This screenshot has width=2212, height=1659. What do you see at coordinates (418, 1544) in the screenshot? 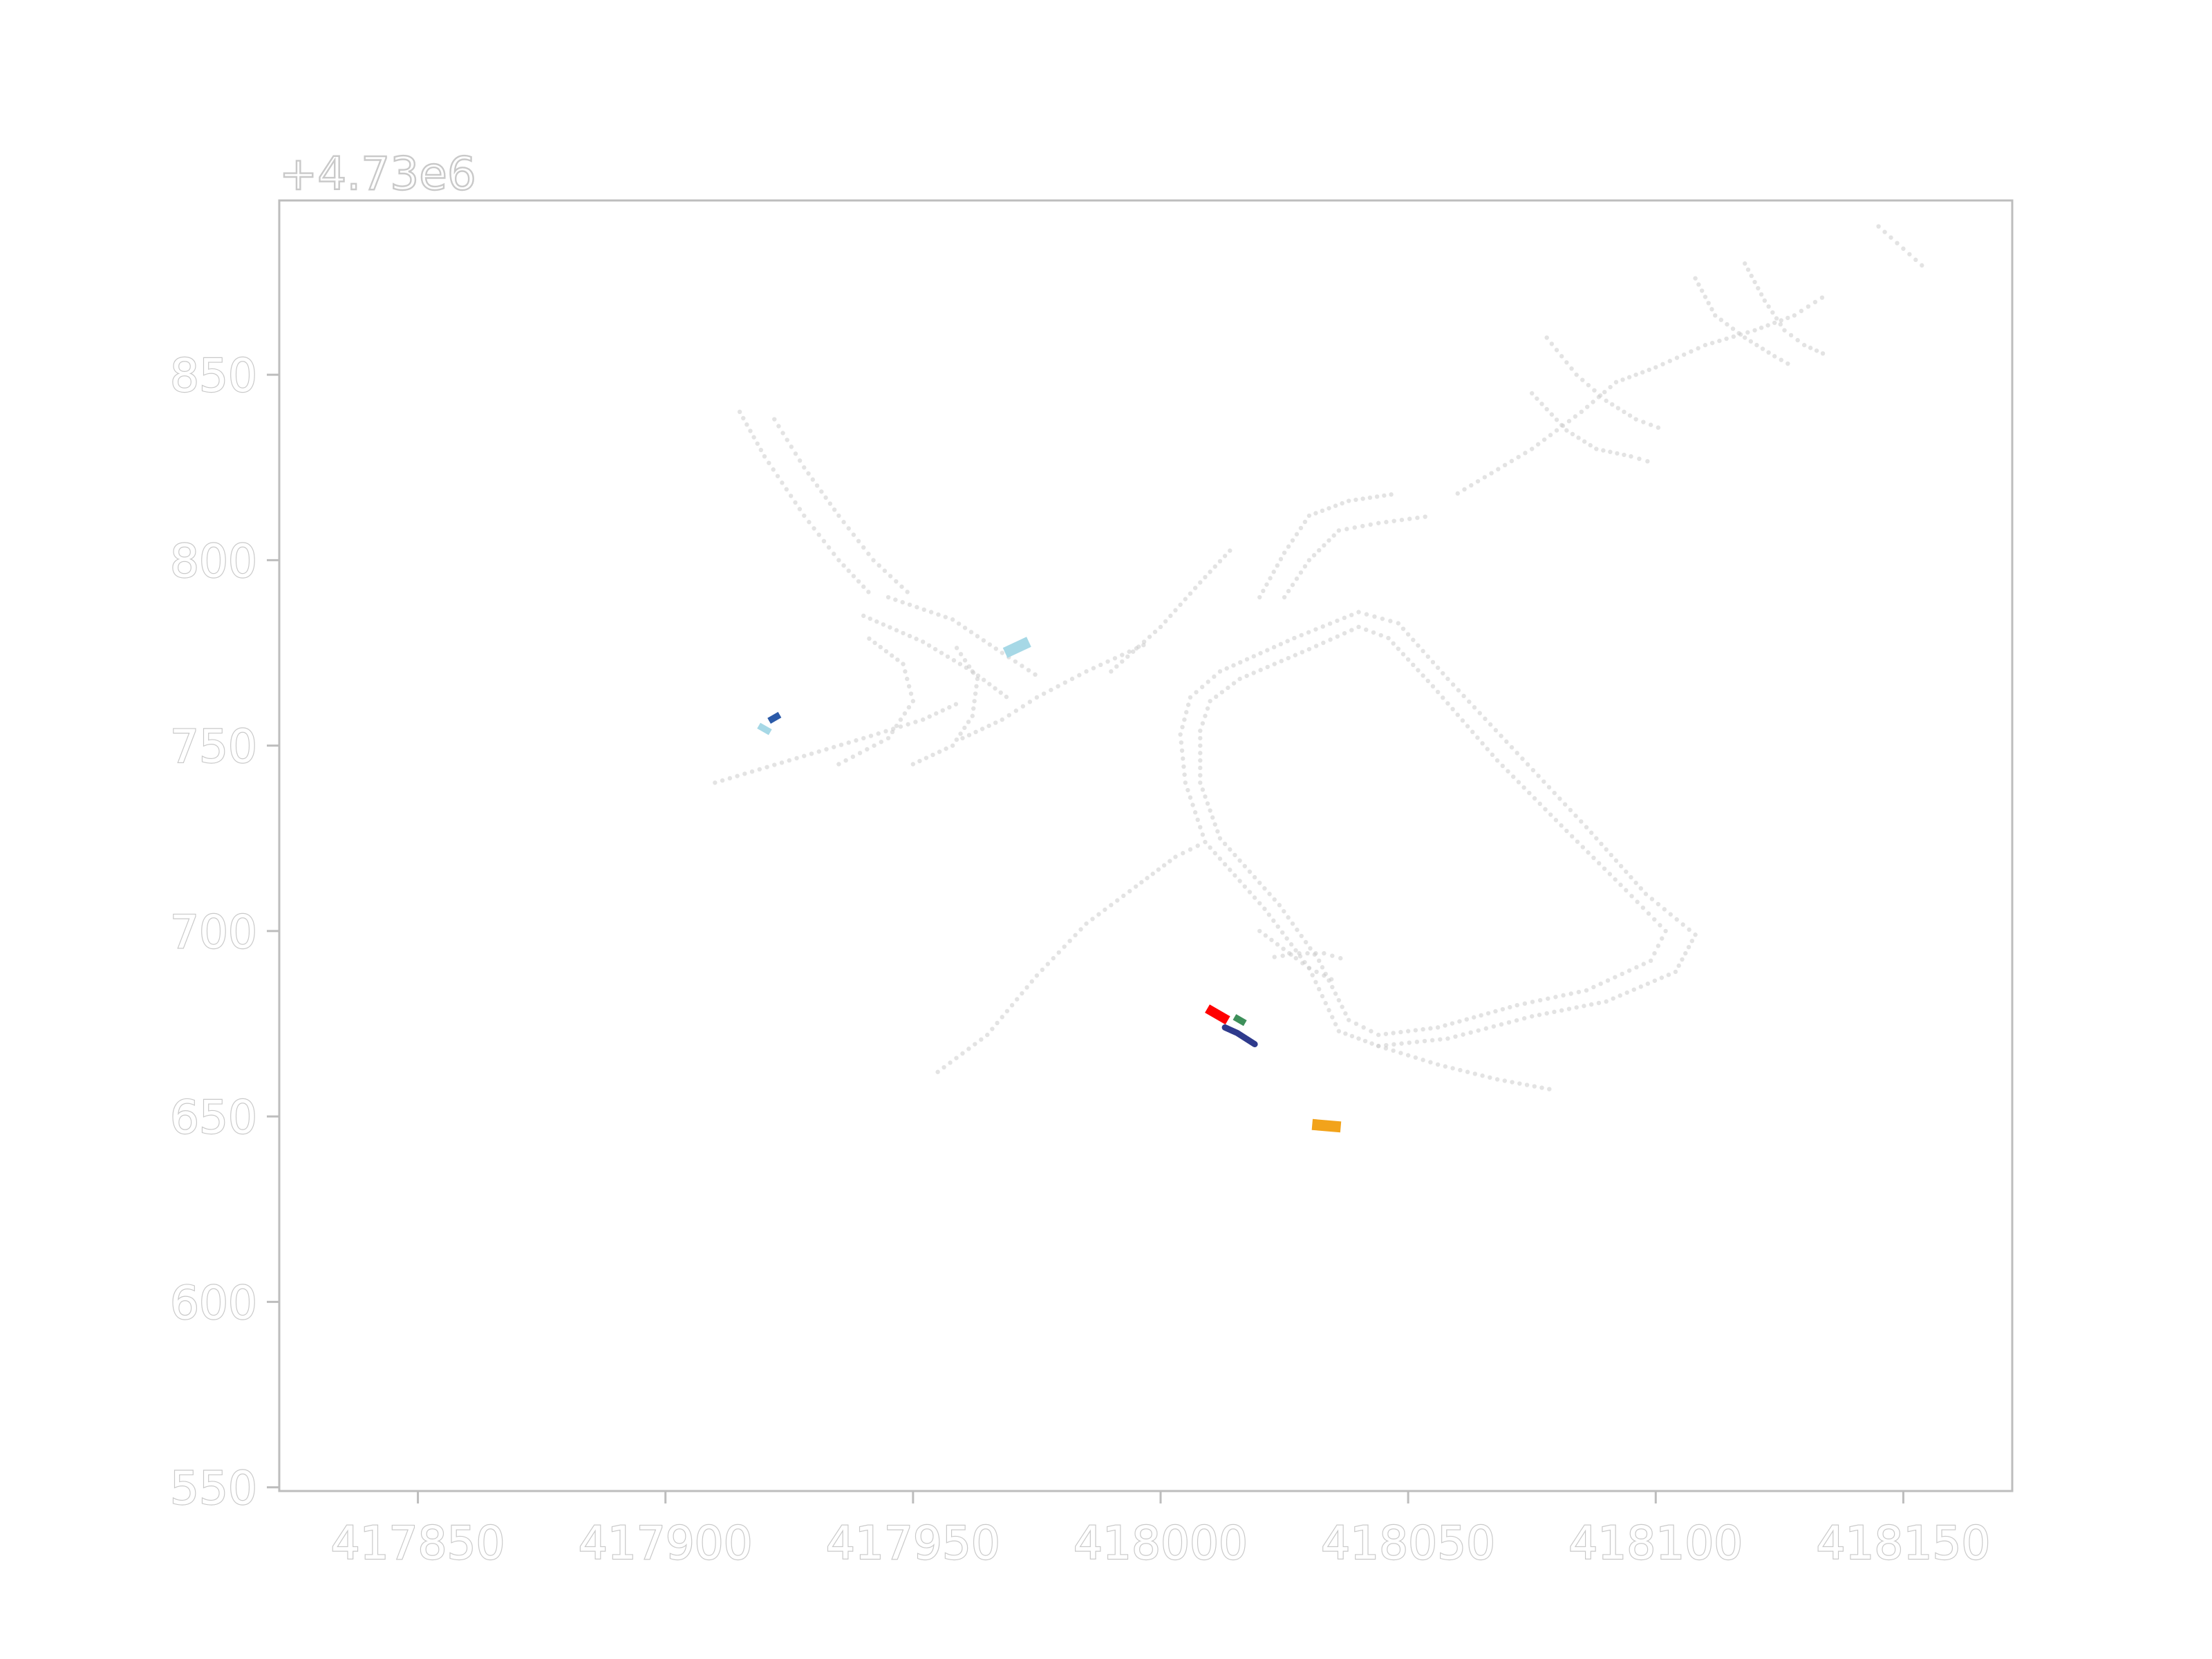
I see `x-tick-label: 417850` at bounding box center [418, 1544].